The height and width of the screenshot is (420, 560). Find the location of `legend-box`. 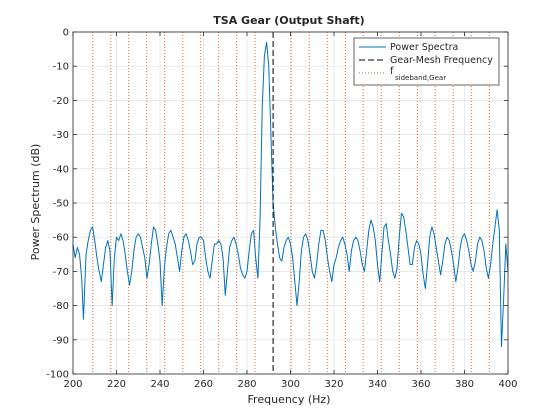

legend-box is located at coordinates (426, 61).